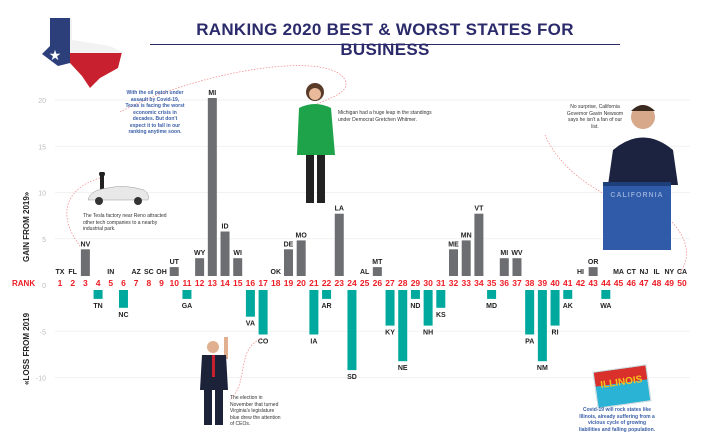  I want to click on tesla-car-image, so click(118, 190).